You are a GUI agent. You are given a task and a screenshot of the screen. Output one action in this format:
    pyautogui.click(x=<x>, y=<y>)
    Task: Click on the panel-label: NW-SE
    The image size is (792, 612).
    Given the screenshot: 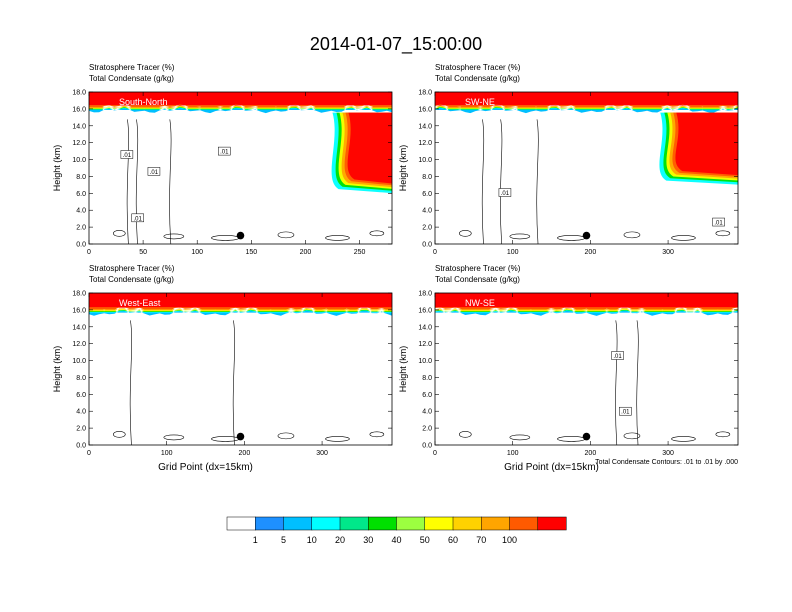 What is the action you would take?
    pyautogui.click(x=480, y=303)
    